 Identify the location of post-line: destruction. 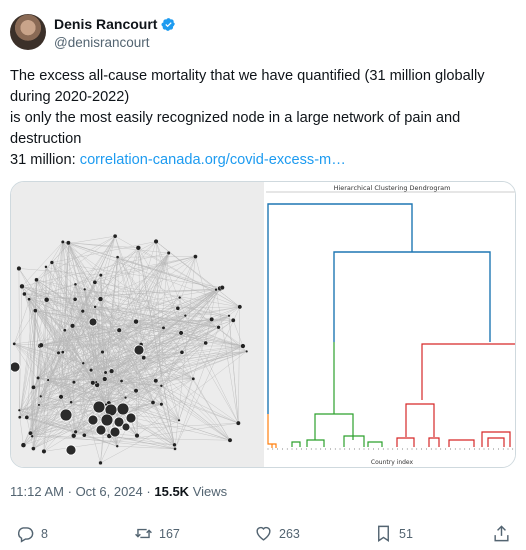
(46, 139).